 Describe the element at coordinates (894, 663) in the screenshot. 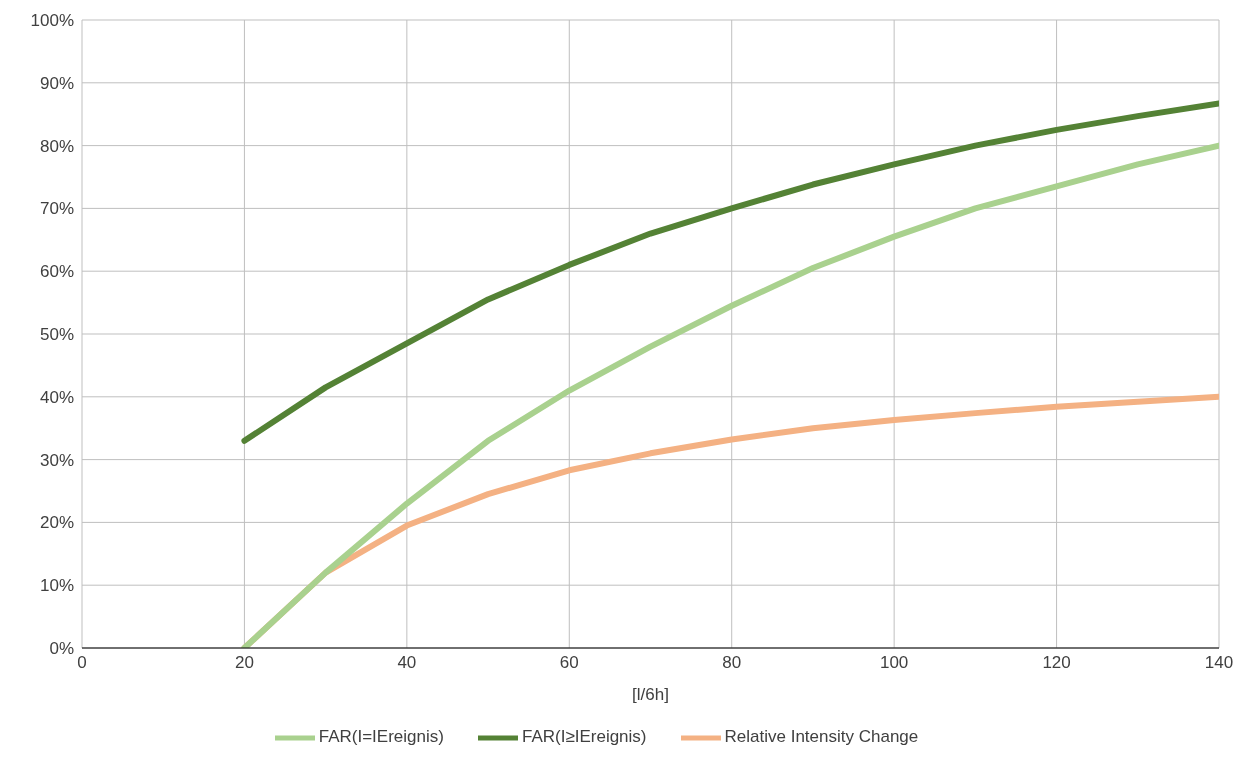

I see `x-tick-label: 100` at that location.